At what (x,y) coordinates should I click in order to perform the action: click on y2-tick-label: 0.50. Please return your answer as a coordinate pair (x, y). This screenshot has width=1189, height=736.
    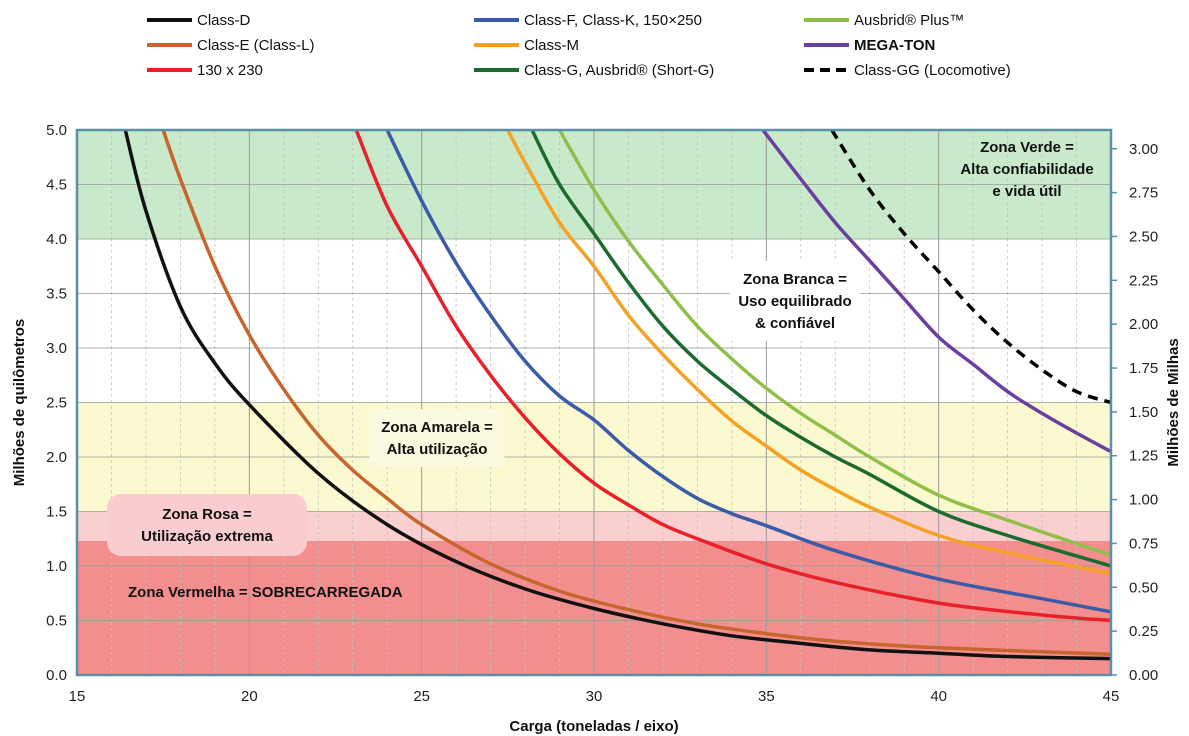
    Looking at the image, I should click on (1143, 587).